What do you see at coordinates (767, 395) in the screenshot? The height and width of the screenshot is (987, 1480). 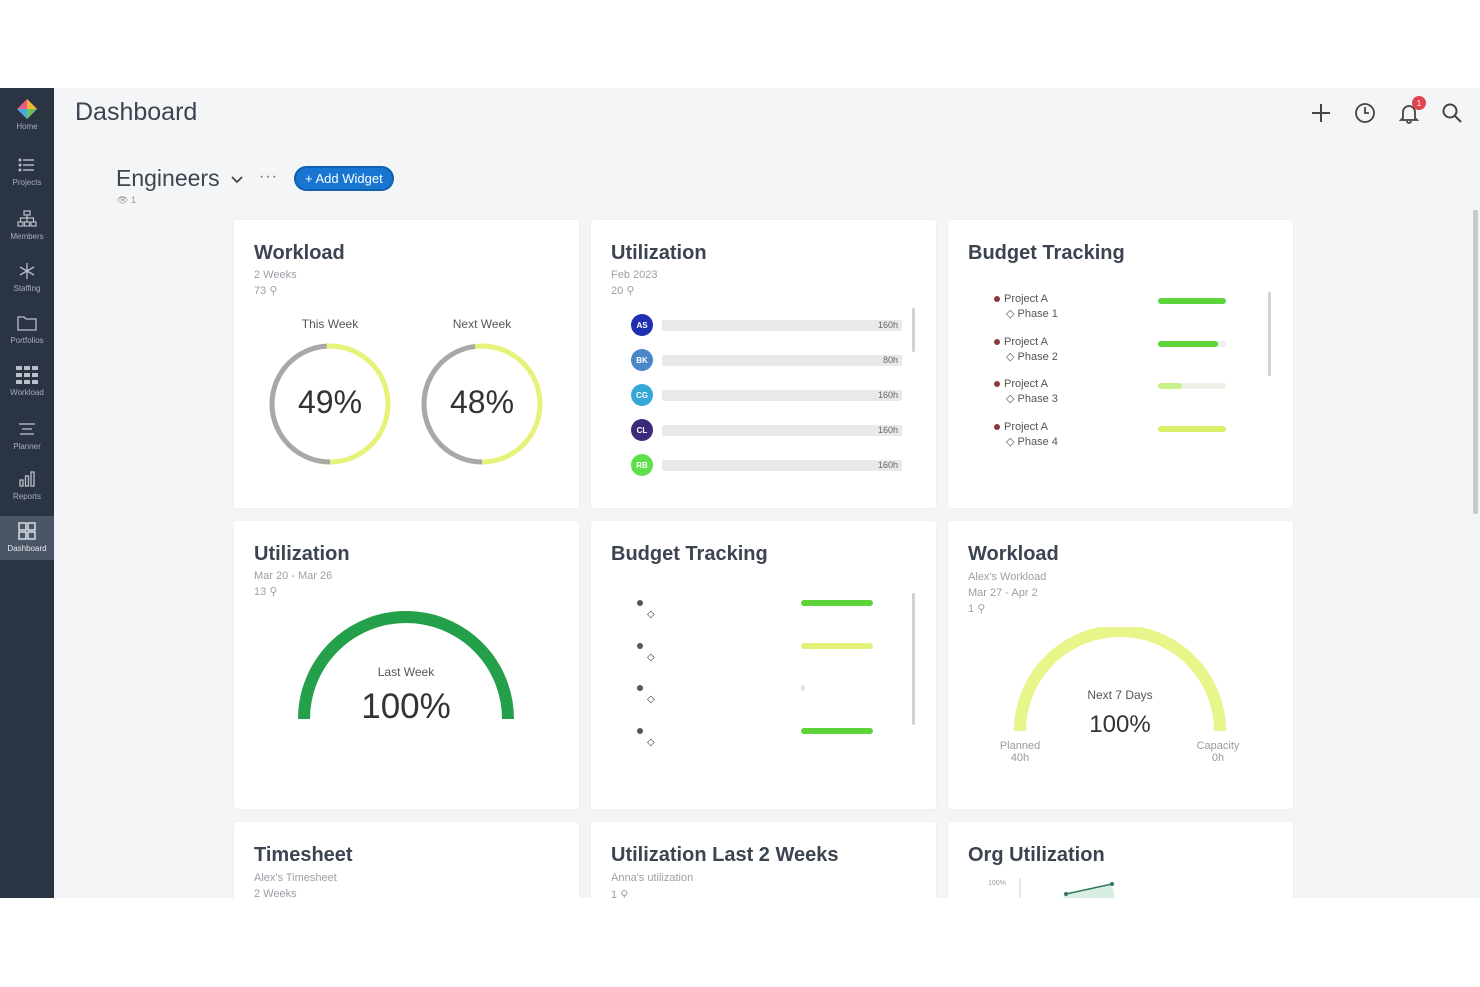 I see `list-item: CG 160h` at bounding box center [767, 395].